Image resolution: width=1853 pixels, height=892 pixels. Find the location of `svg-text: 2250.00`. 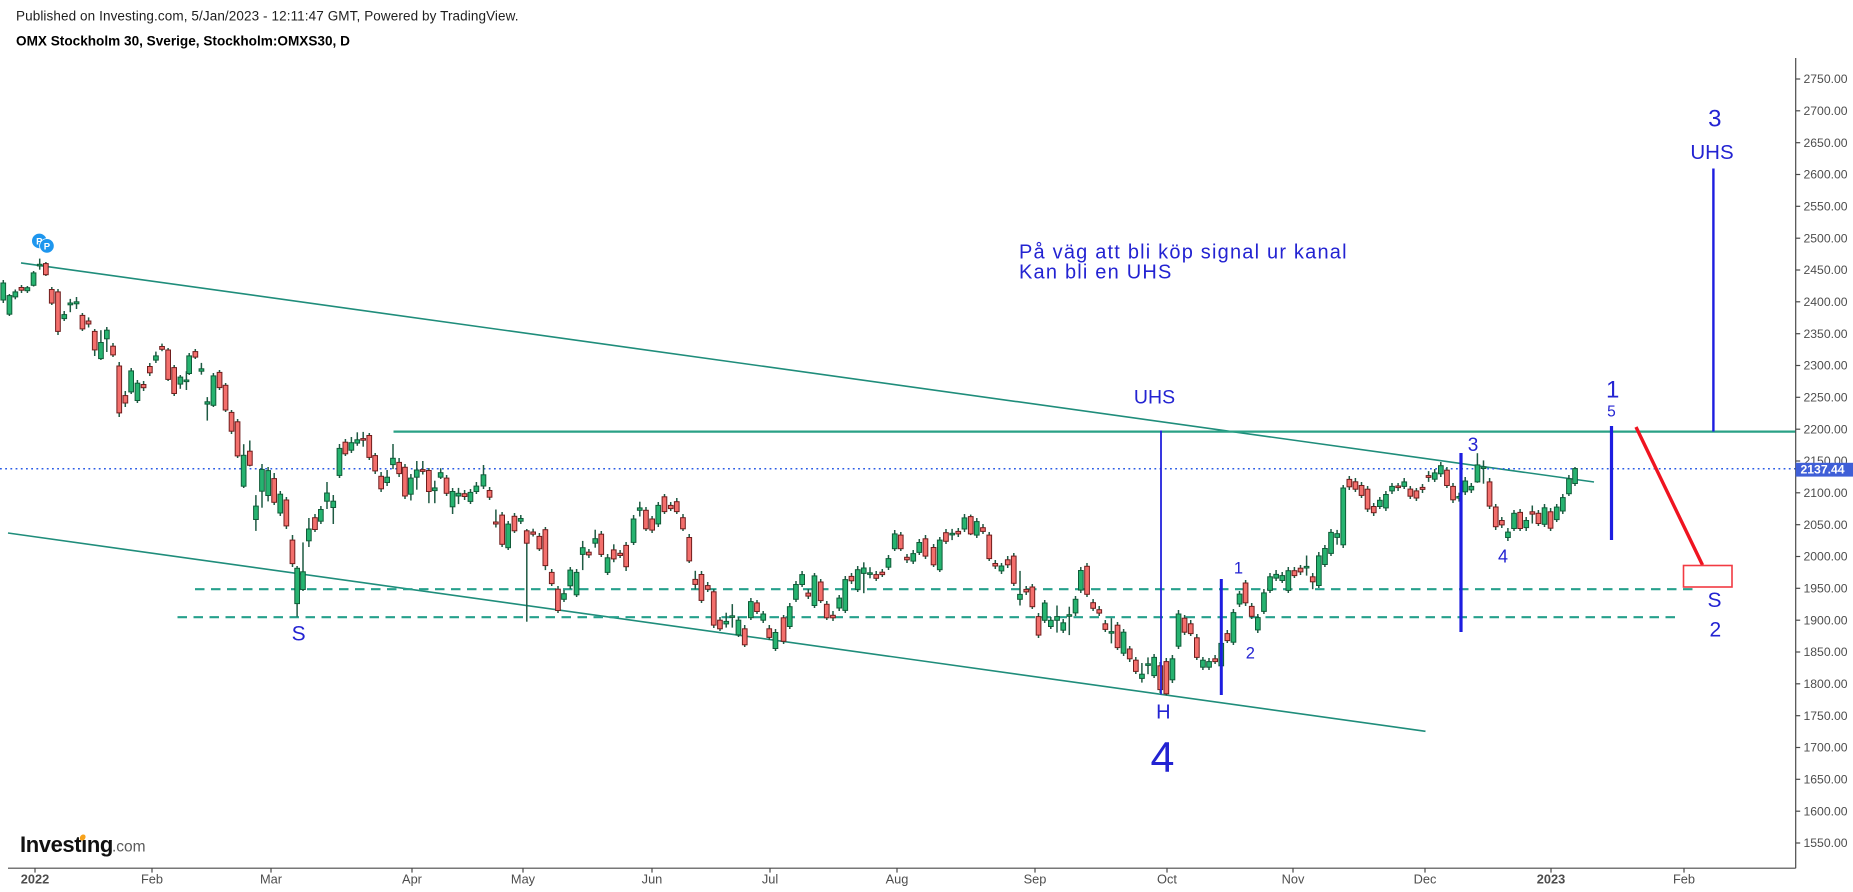

svg-text: 2250.00 is located at coordinates (1826, 398).